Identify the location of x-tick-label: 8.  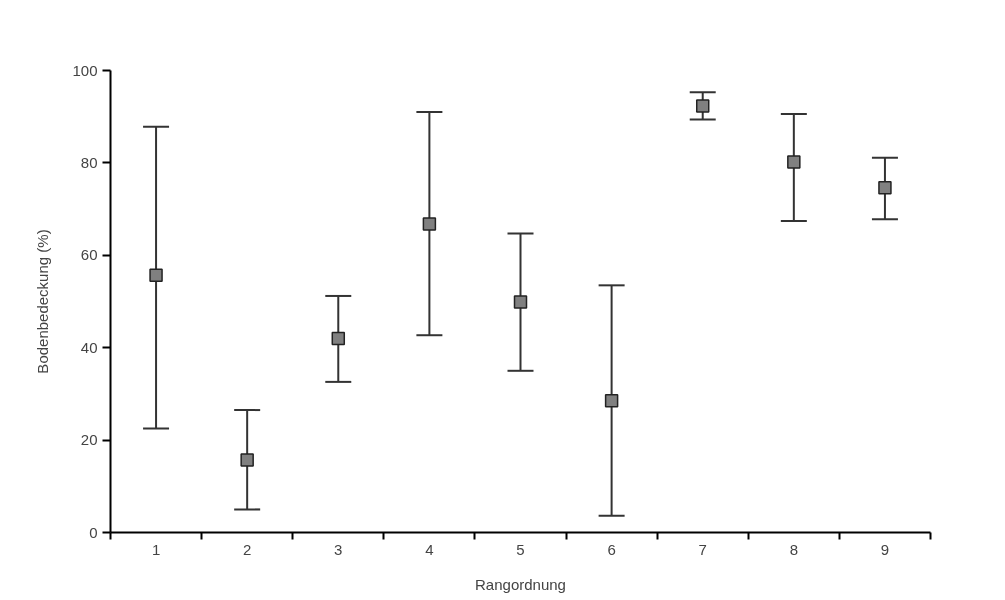
(794, 549).